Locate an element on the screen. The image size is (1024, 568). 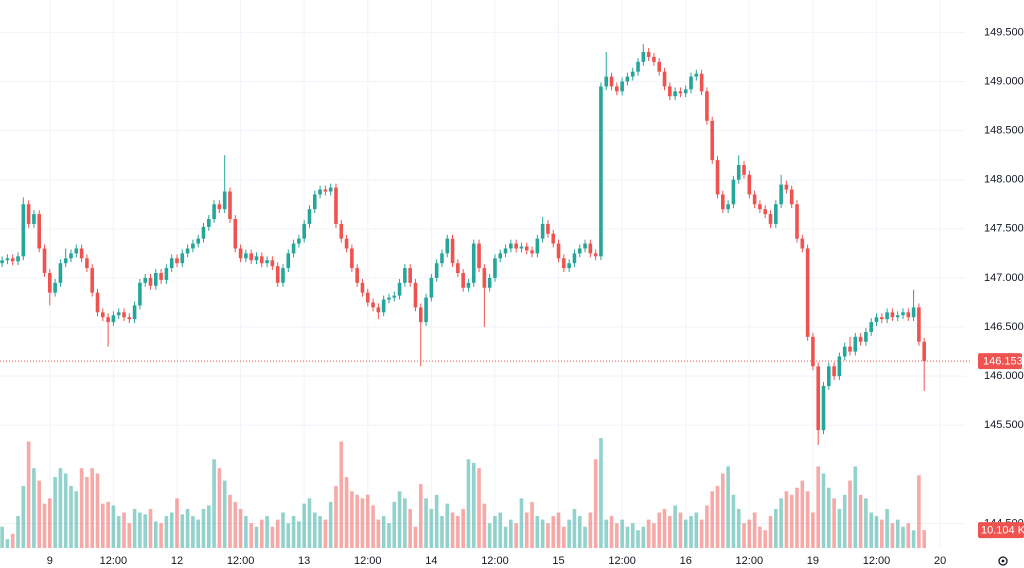
last-volume-label: 10.104 K is located at coordinates (1002, 530).